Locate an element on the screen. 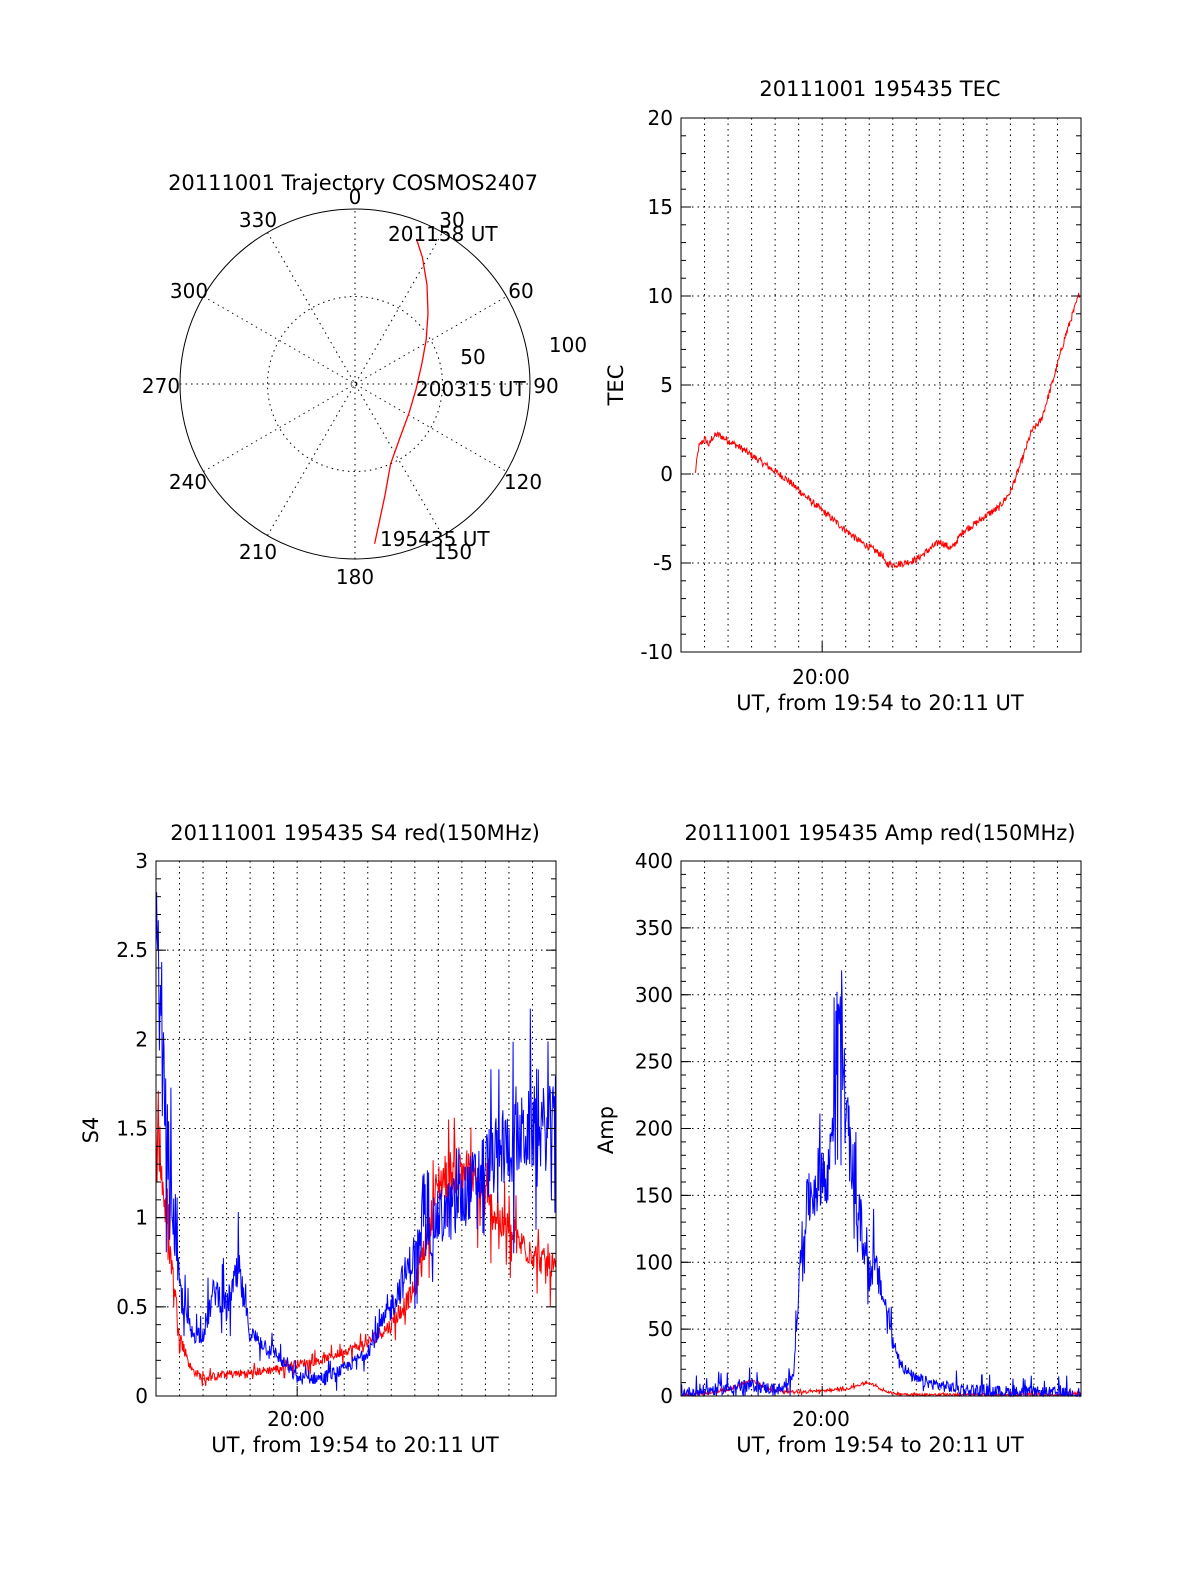  amp-ytick-label: 400 is located at coordinates (654, 861).